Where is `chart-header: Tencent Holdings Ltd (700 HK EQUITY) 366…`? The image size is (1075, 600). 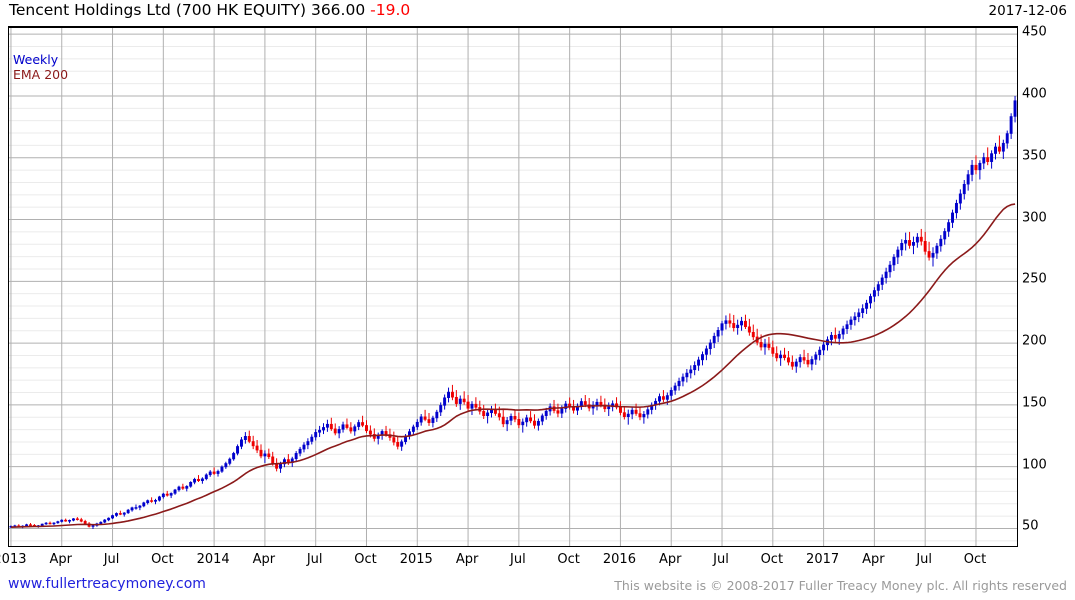 chart-header: Tencent Holdings Ltd (700 HK EQUITY) 366… is located at coordinates (537, 12).